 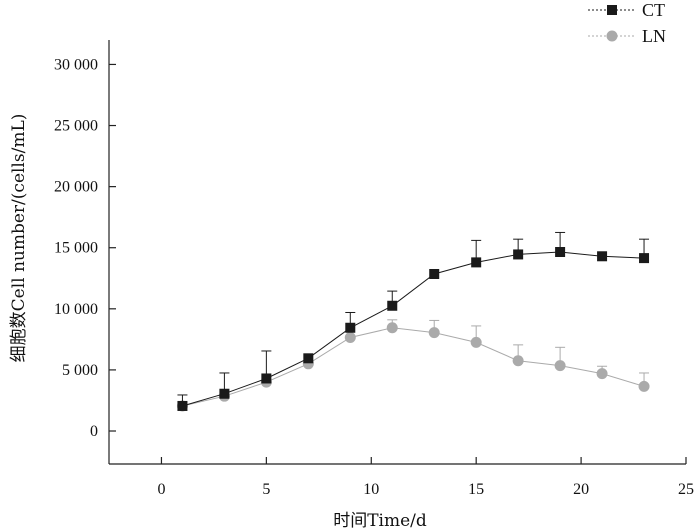 I want to click on y-tick-label: 25 000, so click(x=76, y=126).